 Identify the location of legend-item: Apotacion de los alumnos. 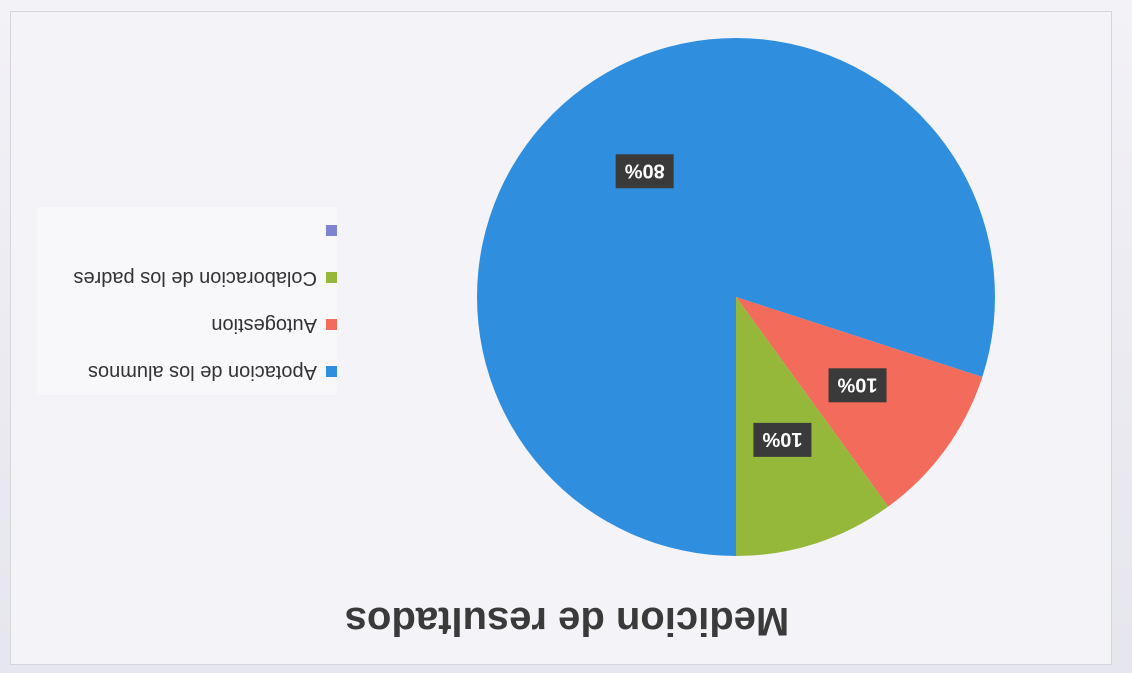
(187, 371).